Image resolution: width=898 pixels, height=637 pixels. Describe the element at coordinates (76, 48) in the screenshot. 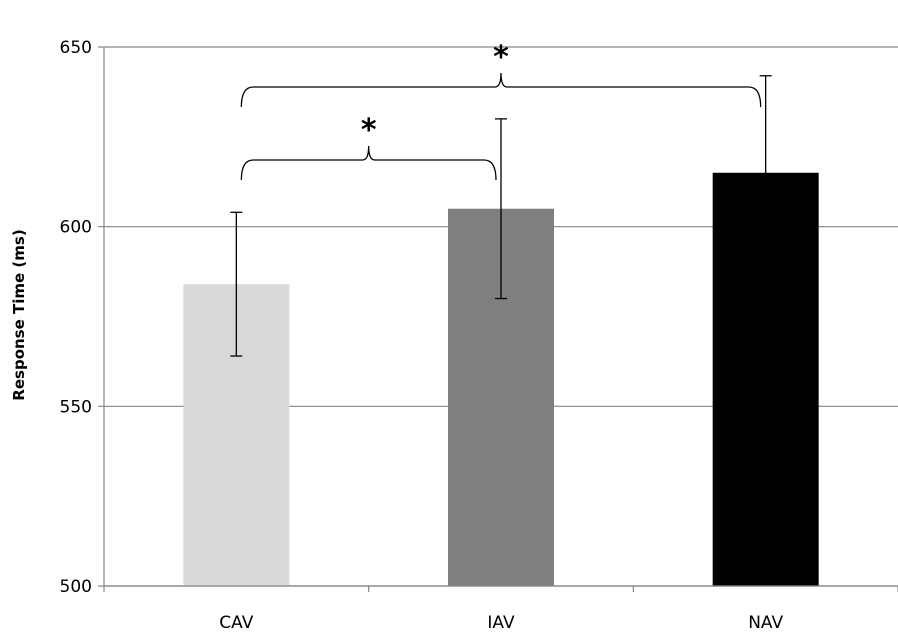

I see `y-tick-label-650: 650` at that location.